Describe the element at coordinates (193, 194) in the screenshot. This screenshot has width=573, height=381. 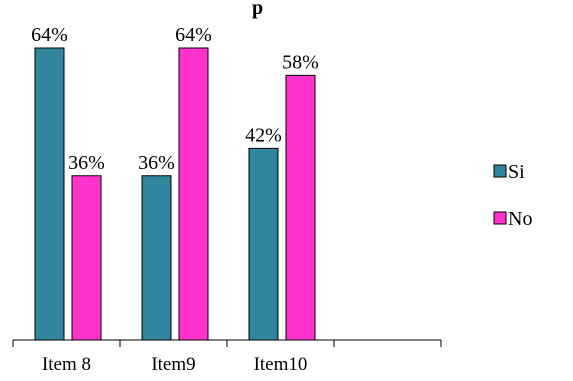
I see `bar-no-item9` at that location.